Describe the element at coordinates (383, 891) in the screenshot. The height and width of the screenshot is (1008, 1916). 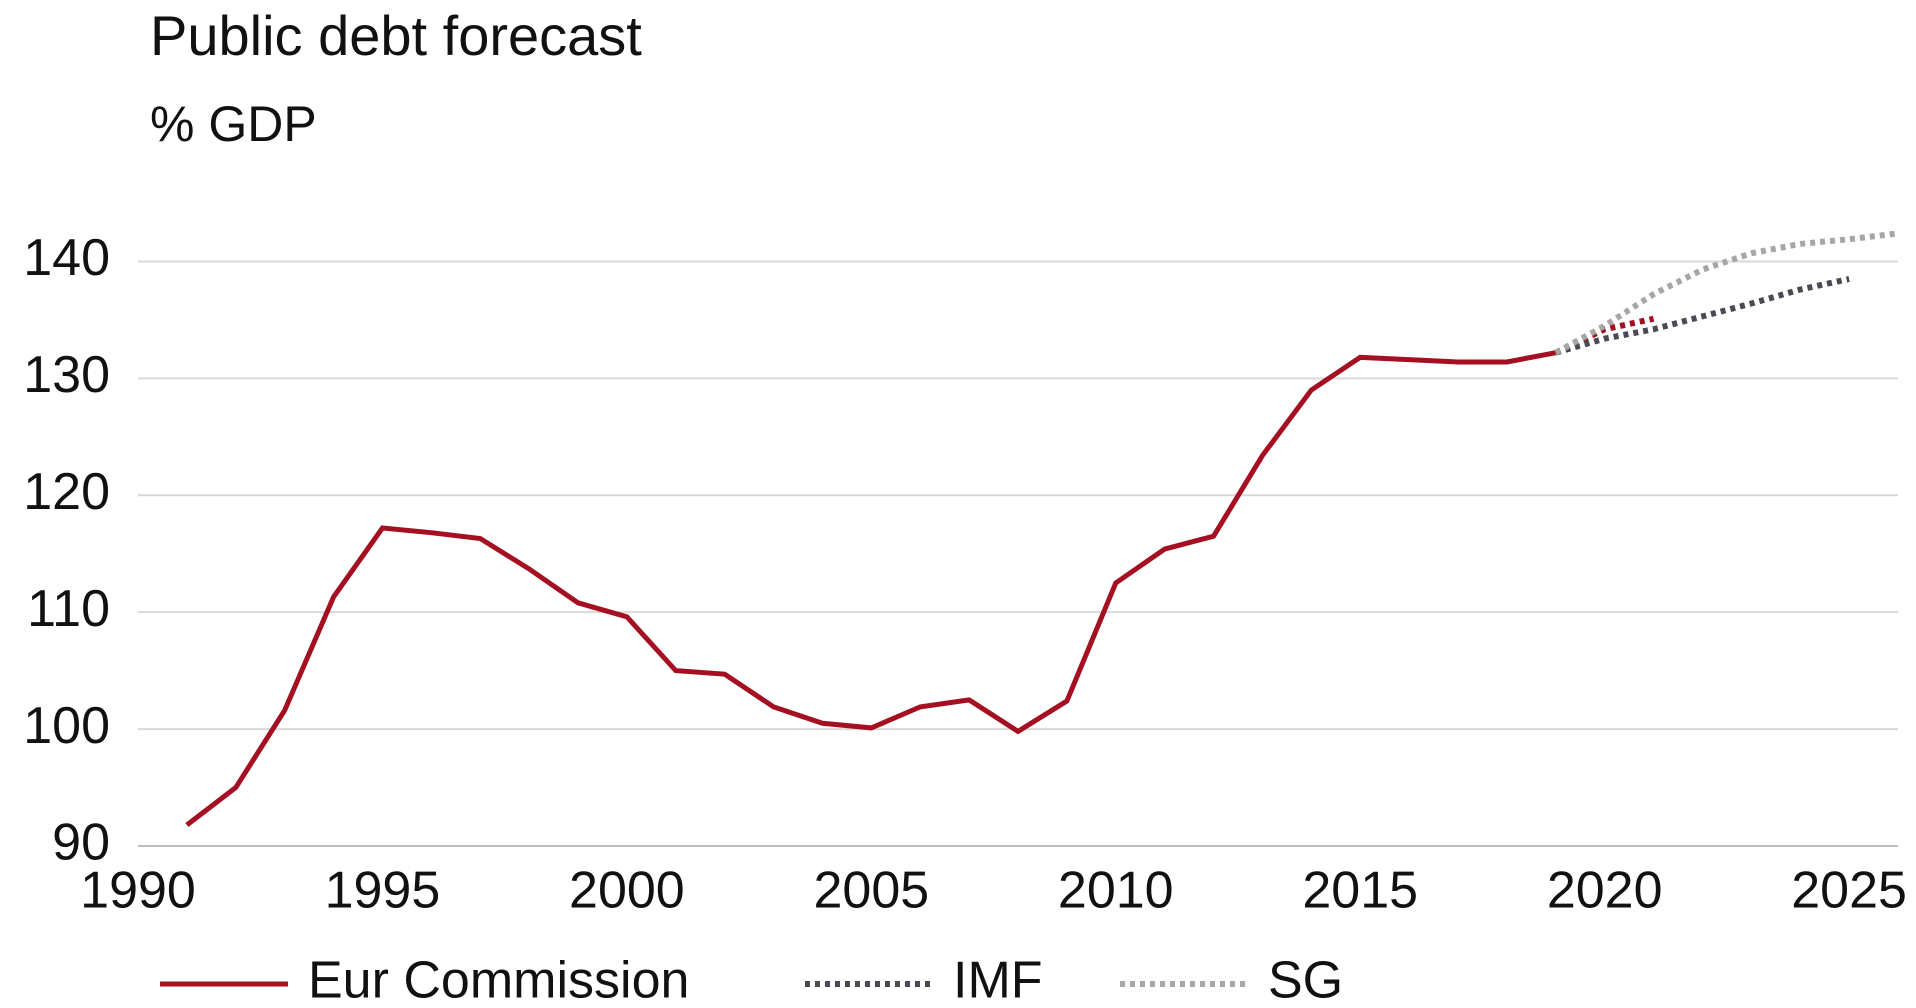
I see `x-tick-label: 1995` at that location.